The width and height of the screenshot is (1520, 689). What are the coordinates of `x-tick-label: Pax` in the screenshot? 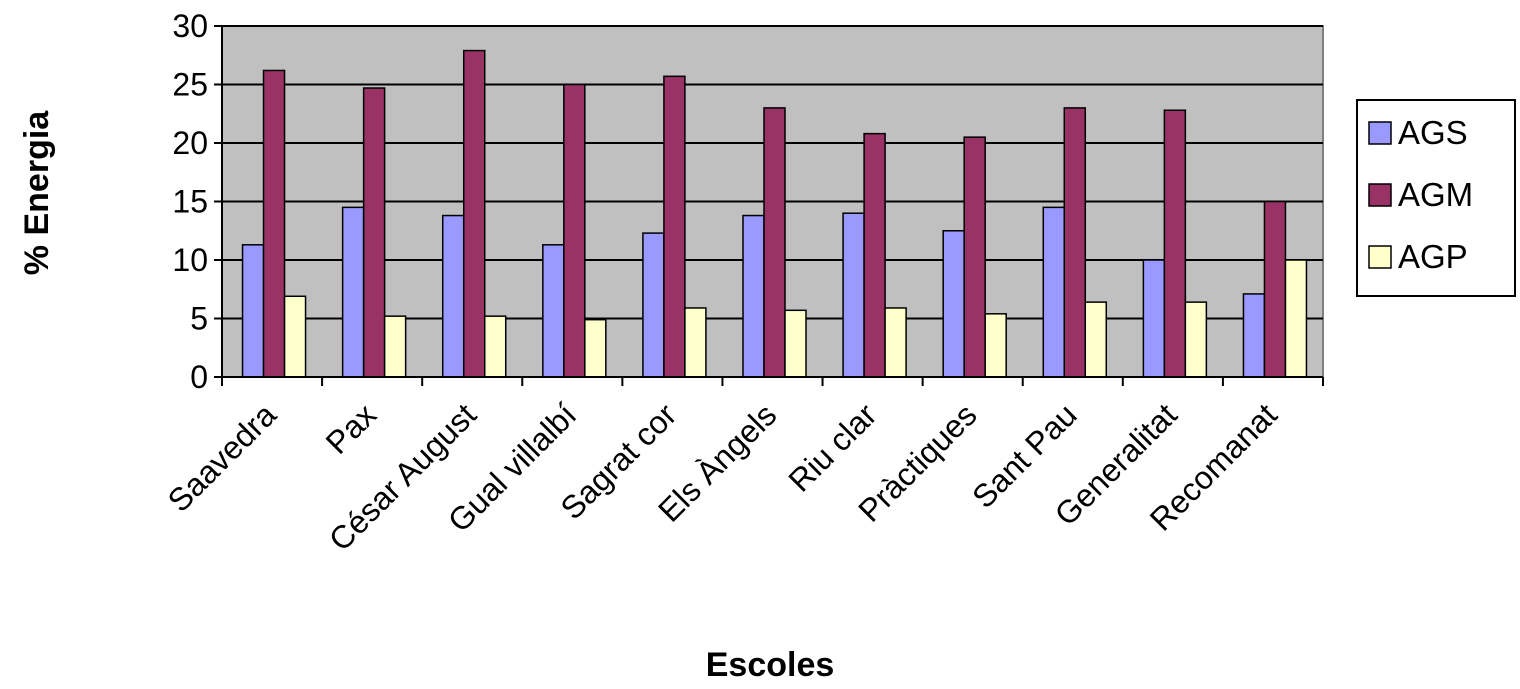 It's located at (351, 428).